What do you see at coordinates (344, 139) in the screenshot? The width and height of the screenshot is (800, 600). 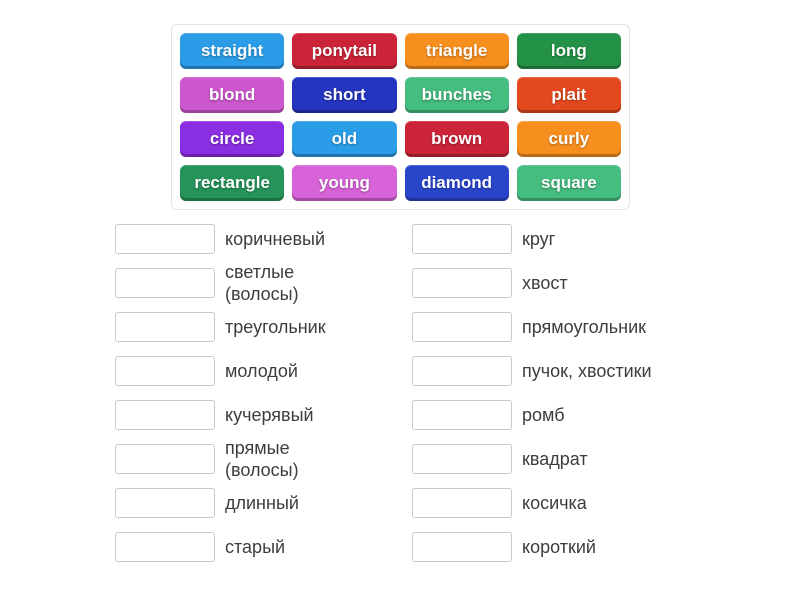 I see `word-tile: old` at bounding box center [344, 139].